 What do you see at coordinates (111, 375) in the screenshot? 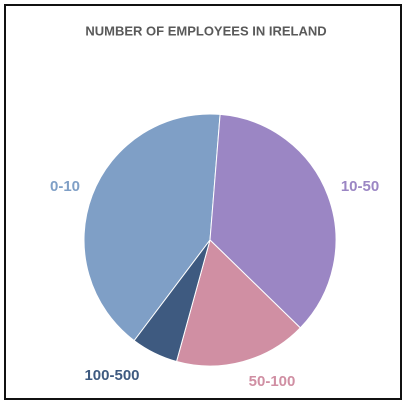
I see `slice-label: 100-500` at bounding box center [111, 375].